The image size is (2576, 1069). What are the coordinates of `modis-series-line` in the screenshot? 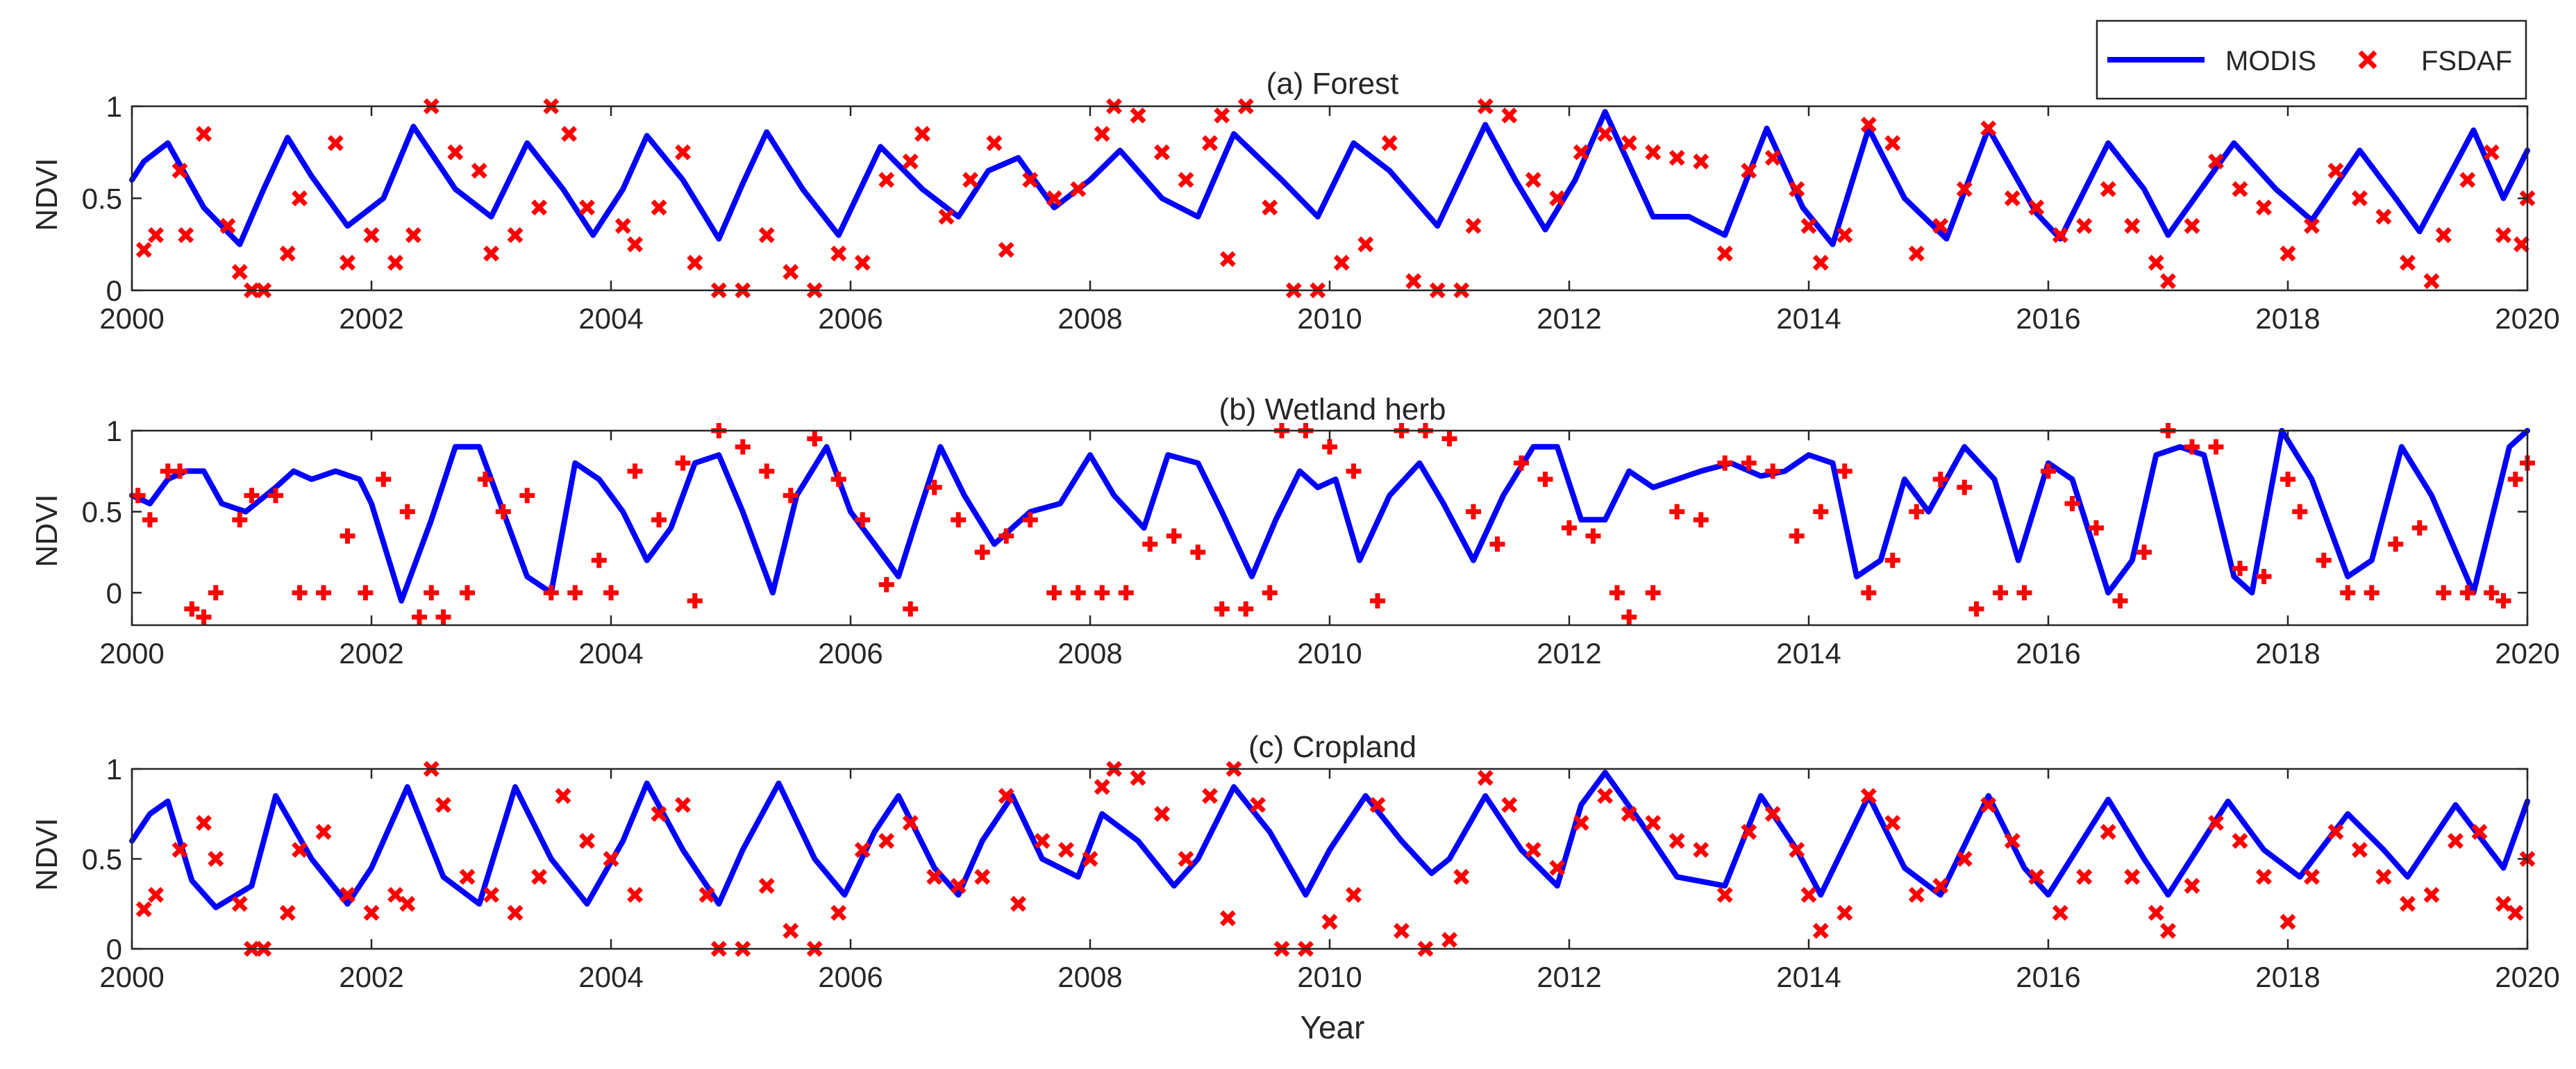 It's located at (1329, 177).